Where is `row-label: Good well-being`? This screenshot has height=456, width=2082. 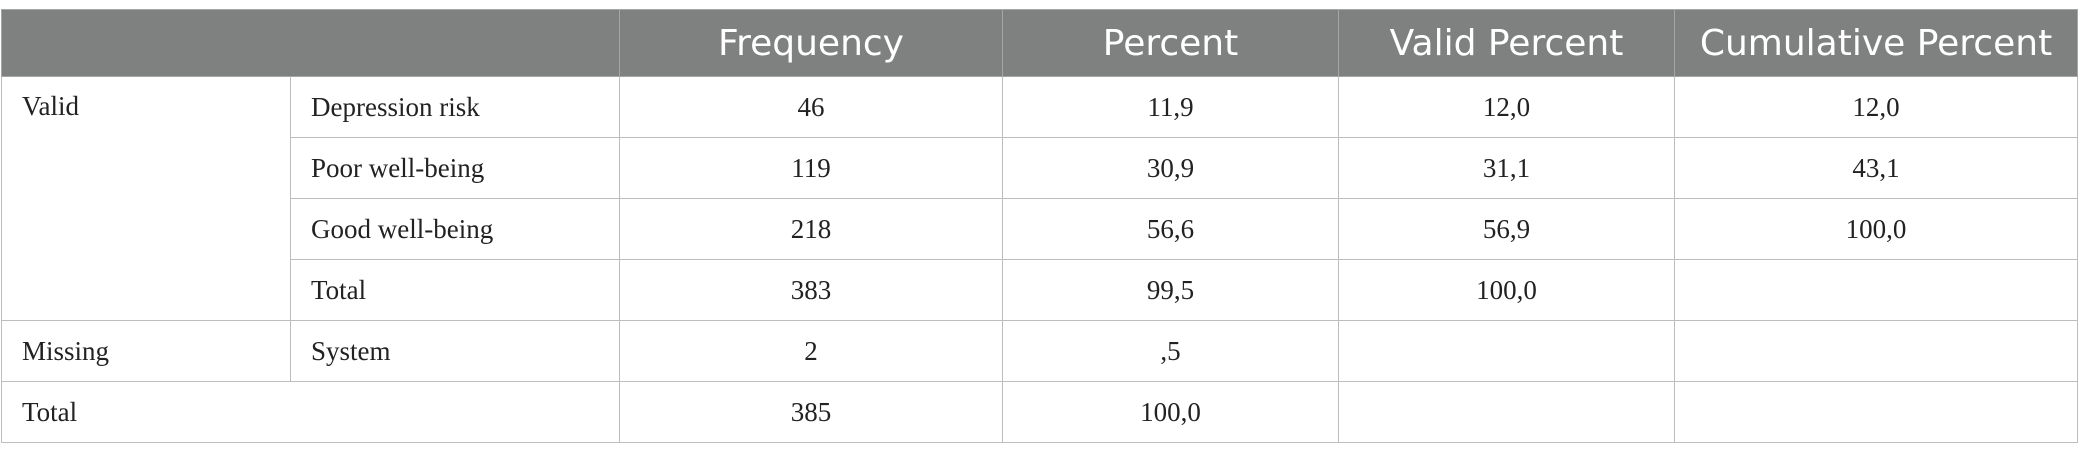 row-label: Good well-being is located at coordinates (455, 229).